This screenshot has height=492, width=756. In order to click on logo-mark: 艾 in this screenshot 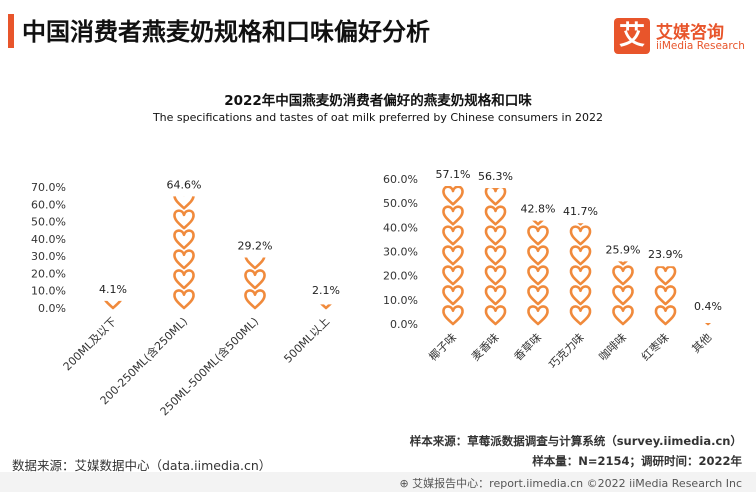, I will do `click(632, 36)`.